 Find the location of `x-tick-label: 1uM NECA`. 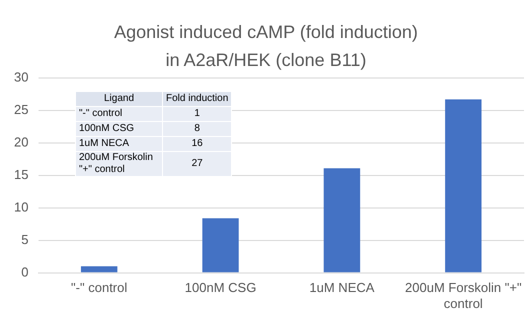

x-tick-label: 1uM NECA is located at coordinates (342, 288).